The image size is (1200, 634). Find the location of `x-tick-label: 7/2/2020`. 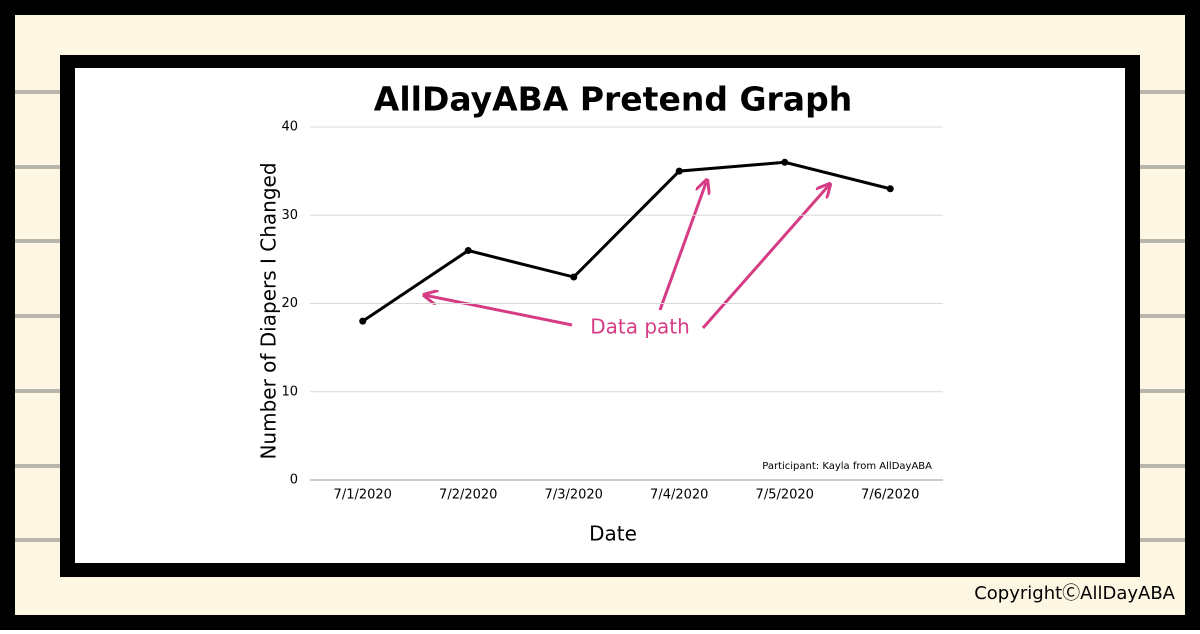

x-tick-label: 7/2/2020 is located at coordinates (468, 495).